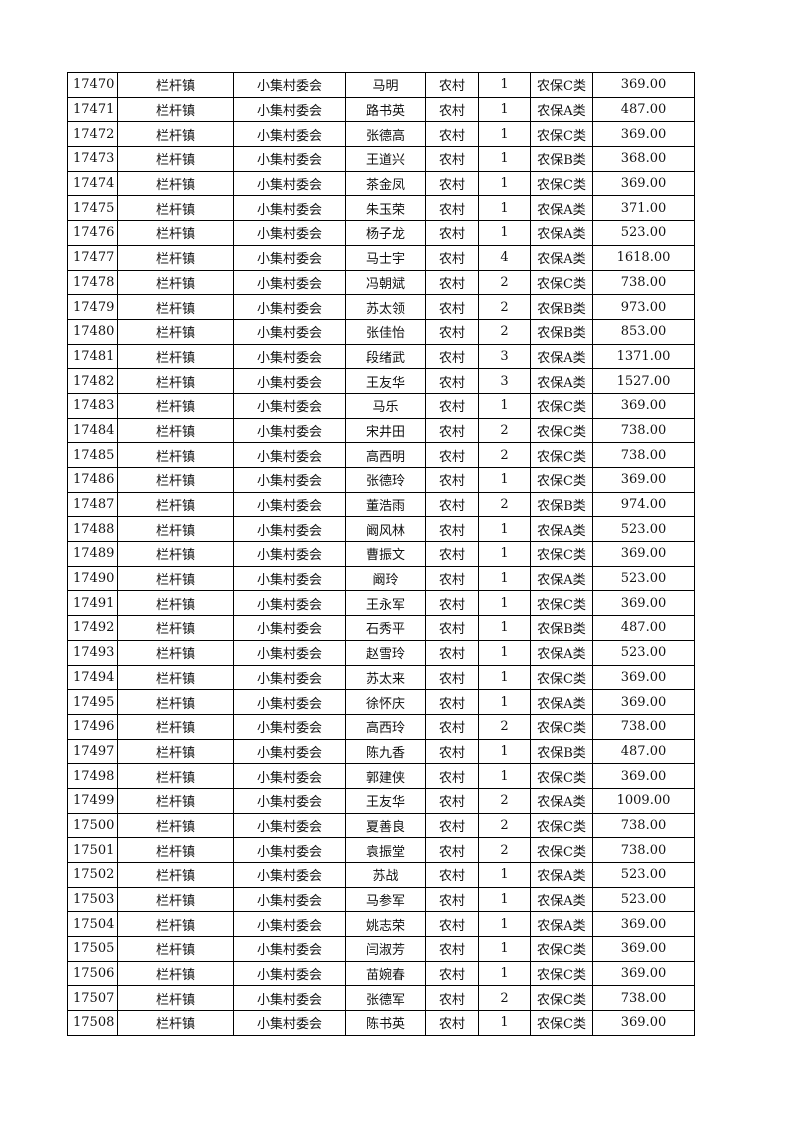 Image resolution: width=793 pixels, height=1122 pixels. I want to click on table-row: 17507 栏杆镇 小集村委会 张德军 农村 2 农保C类 738.00, so click(381, 998).